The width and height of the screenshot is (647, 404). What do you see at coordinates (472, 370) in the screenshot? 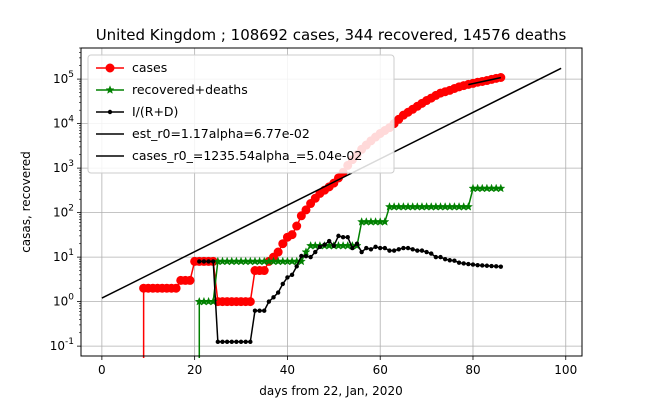
I see `x-tick-label: 80` at bounding box center [472, 370].